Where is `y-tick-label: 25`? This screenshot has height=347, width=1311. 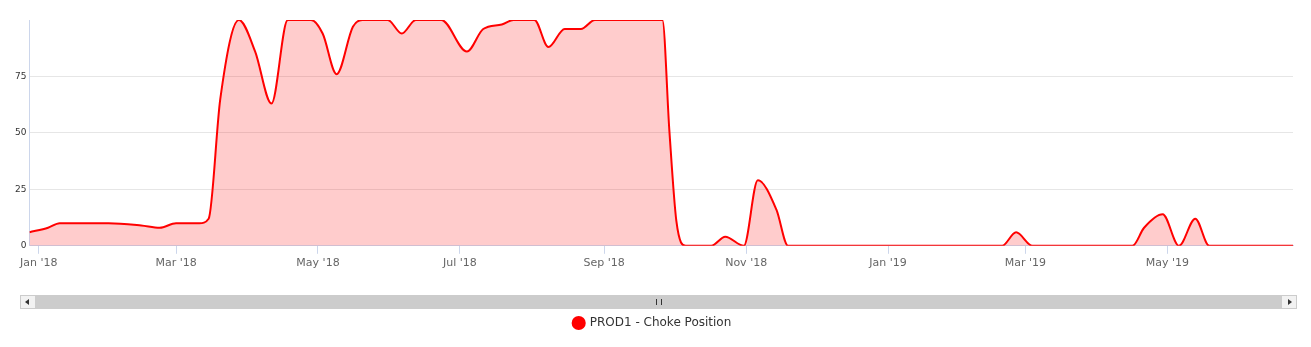 y-tick-label: 25 is located at coordinates (21, 188).